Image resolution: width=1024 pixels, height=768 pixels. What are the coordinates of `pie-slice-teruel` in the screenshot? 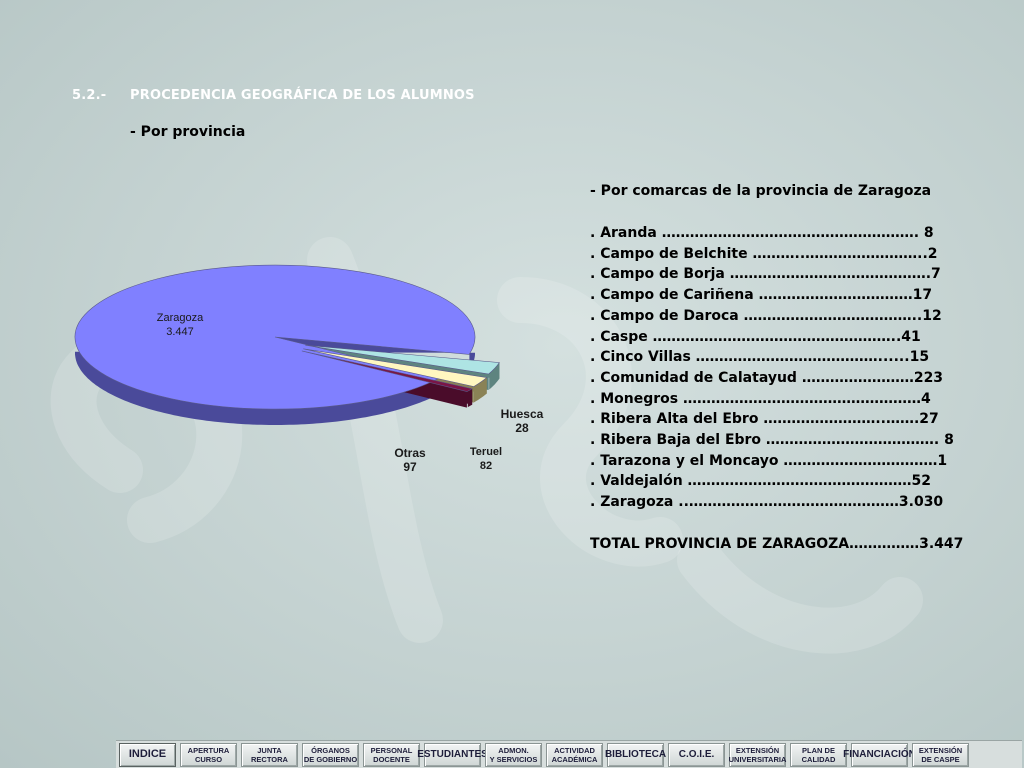 It's located at (395, 367).